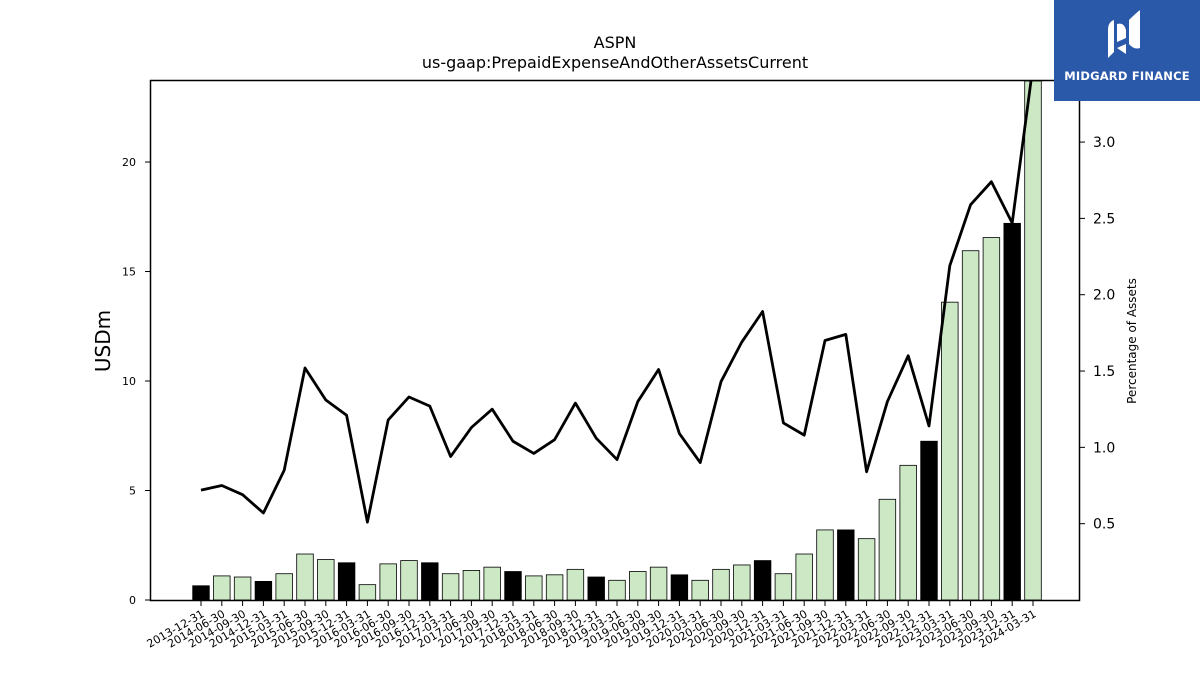 The width and height of the screenshot is (1200, 675). I want to click on y-axis-left: 0 5 10 15 20, so click(136, 381).